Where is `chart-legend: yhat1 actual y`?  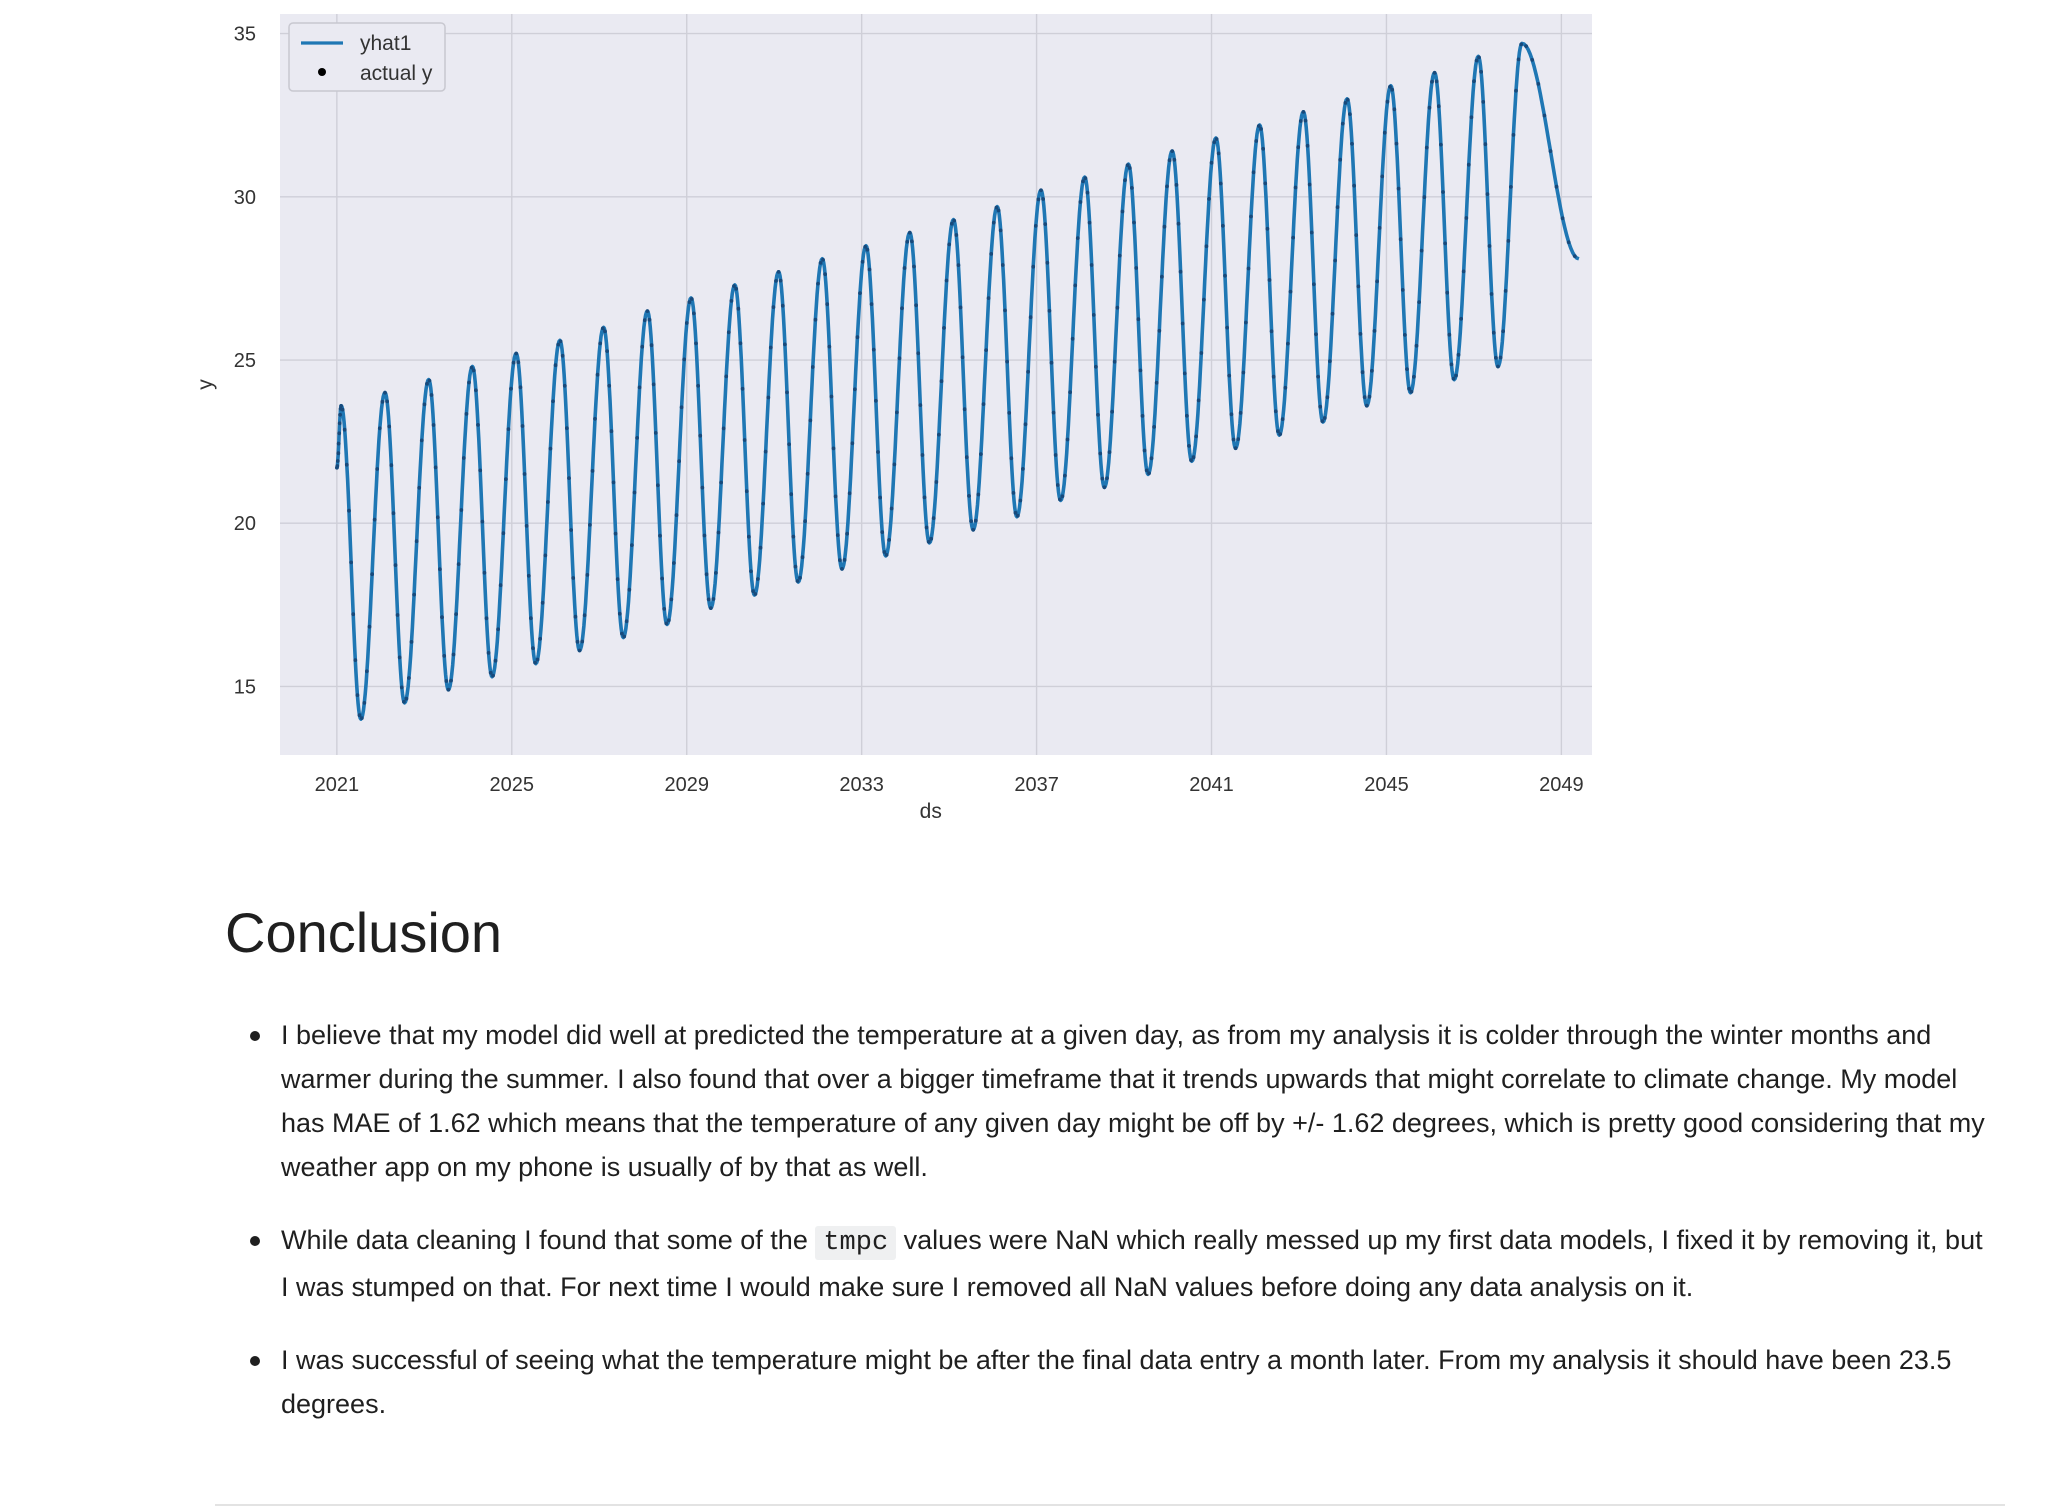 chart-legend: yhat1 actual y is located at coordinates (367, 57).